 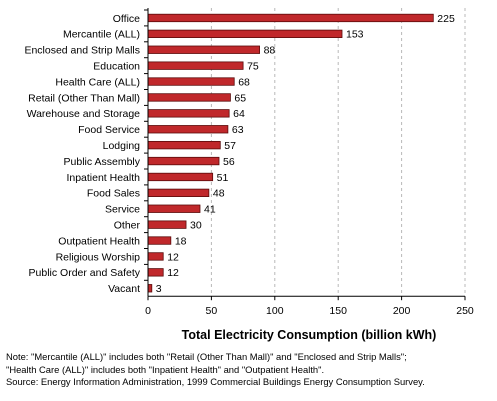 What do you see at coordinates (159, 289) in the screenshot?
I see `value-label: 3` at bounding box center [159, 289].